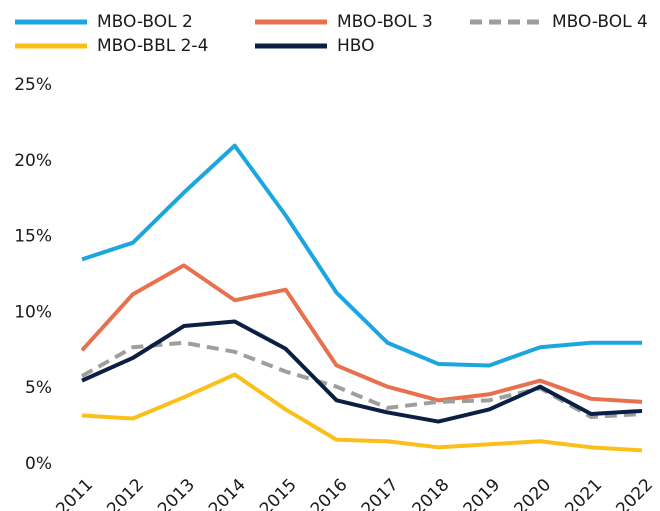 The image size is (660, 511). I want to click on x-tick-label: 2022, so click(634, 493).